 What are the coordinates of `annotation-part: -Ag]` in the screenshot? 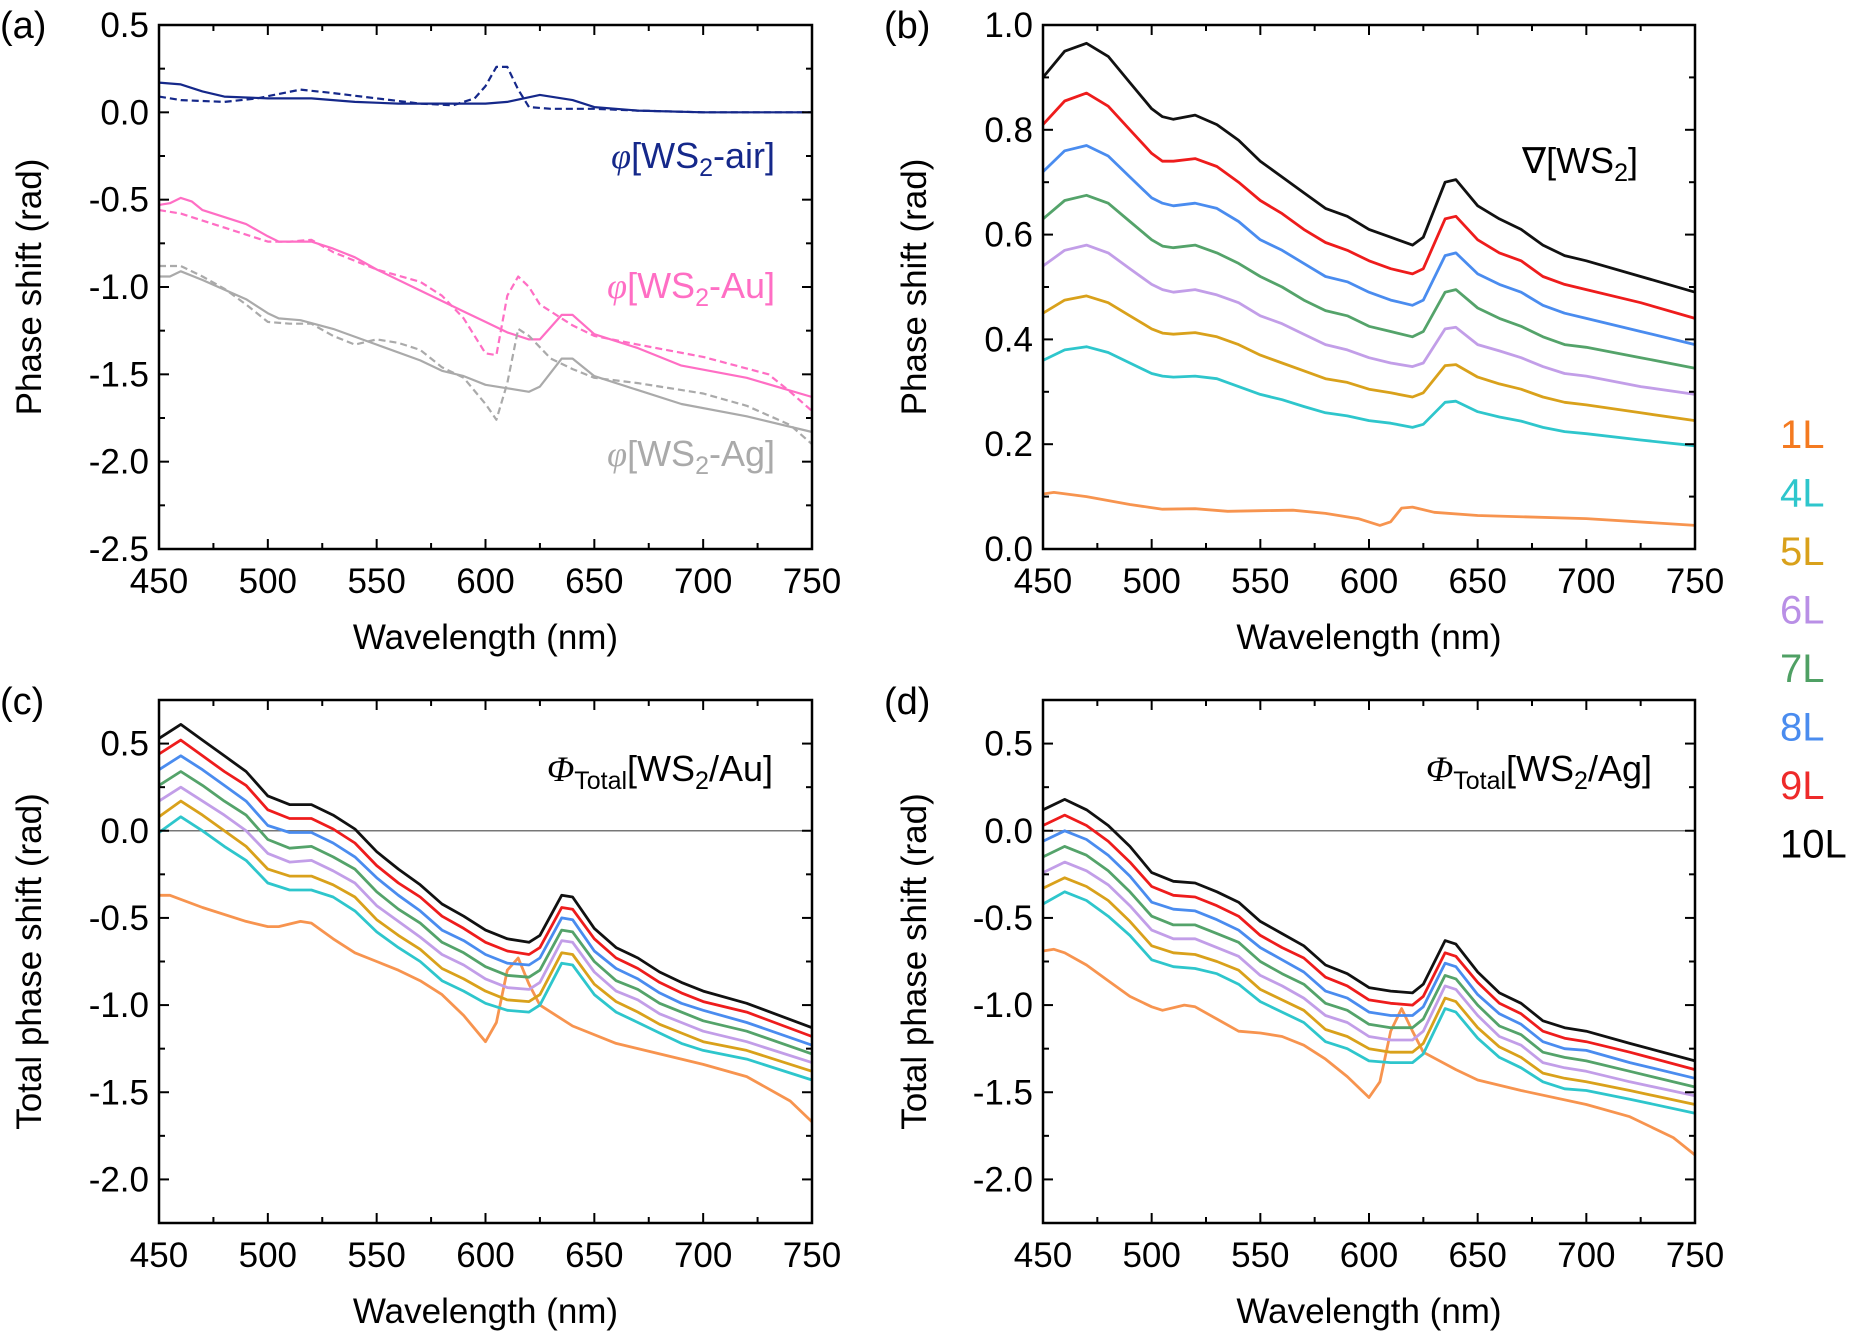 It's located at (742, 453).